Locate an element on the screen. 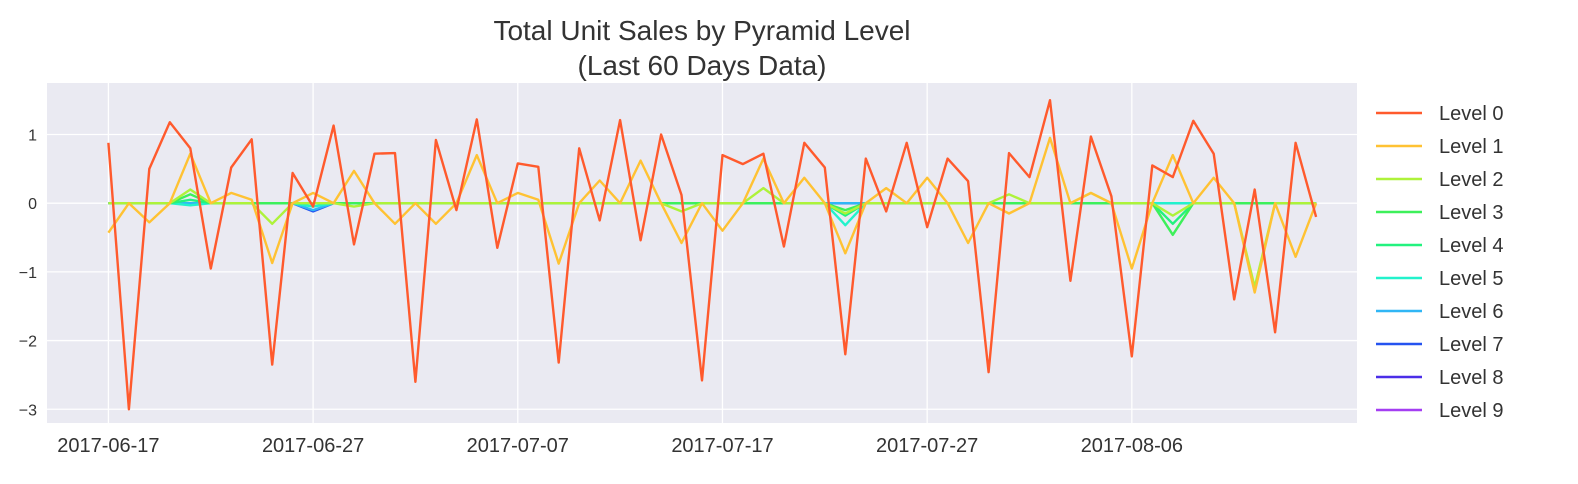 The height and width of the screenshot is (484, 1578). y-axis-ticks: 1 0 −1 −2 −3 is located at coordinates (28, 274).